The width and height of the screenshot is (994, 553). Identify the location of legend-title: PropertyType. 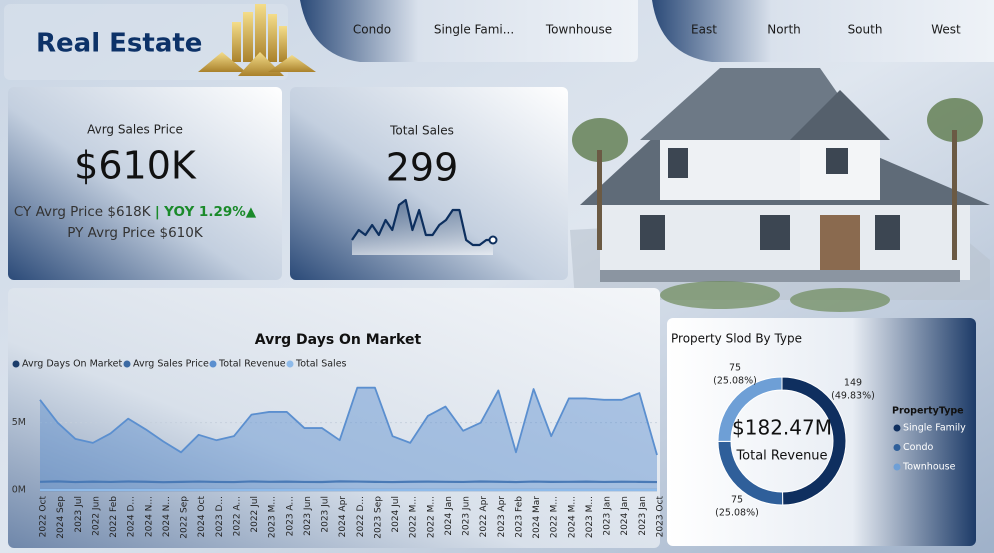
(928, 411).